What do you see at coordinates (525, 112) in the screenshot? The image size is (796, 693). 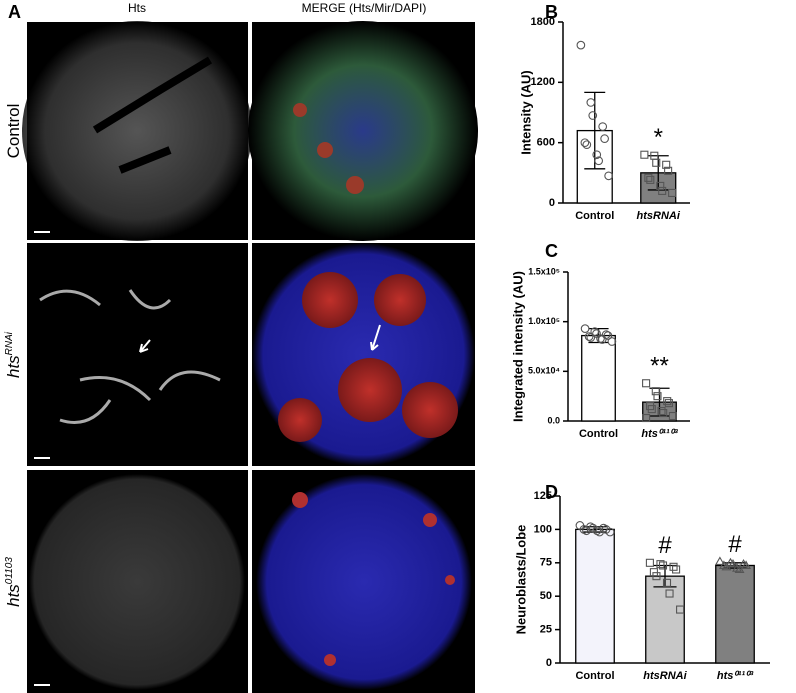 I see `y-axis-label: Intensity (AU)` at bounding box center [525, 112].